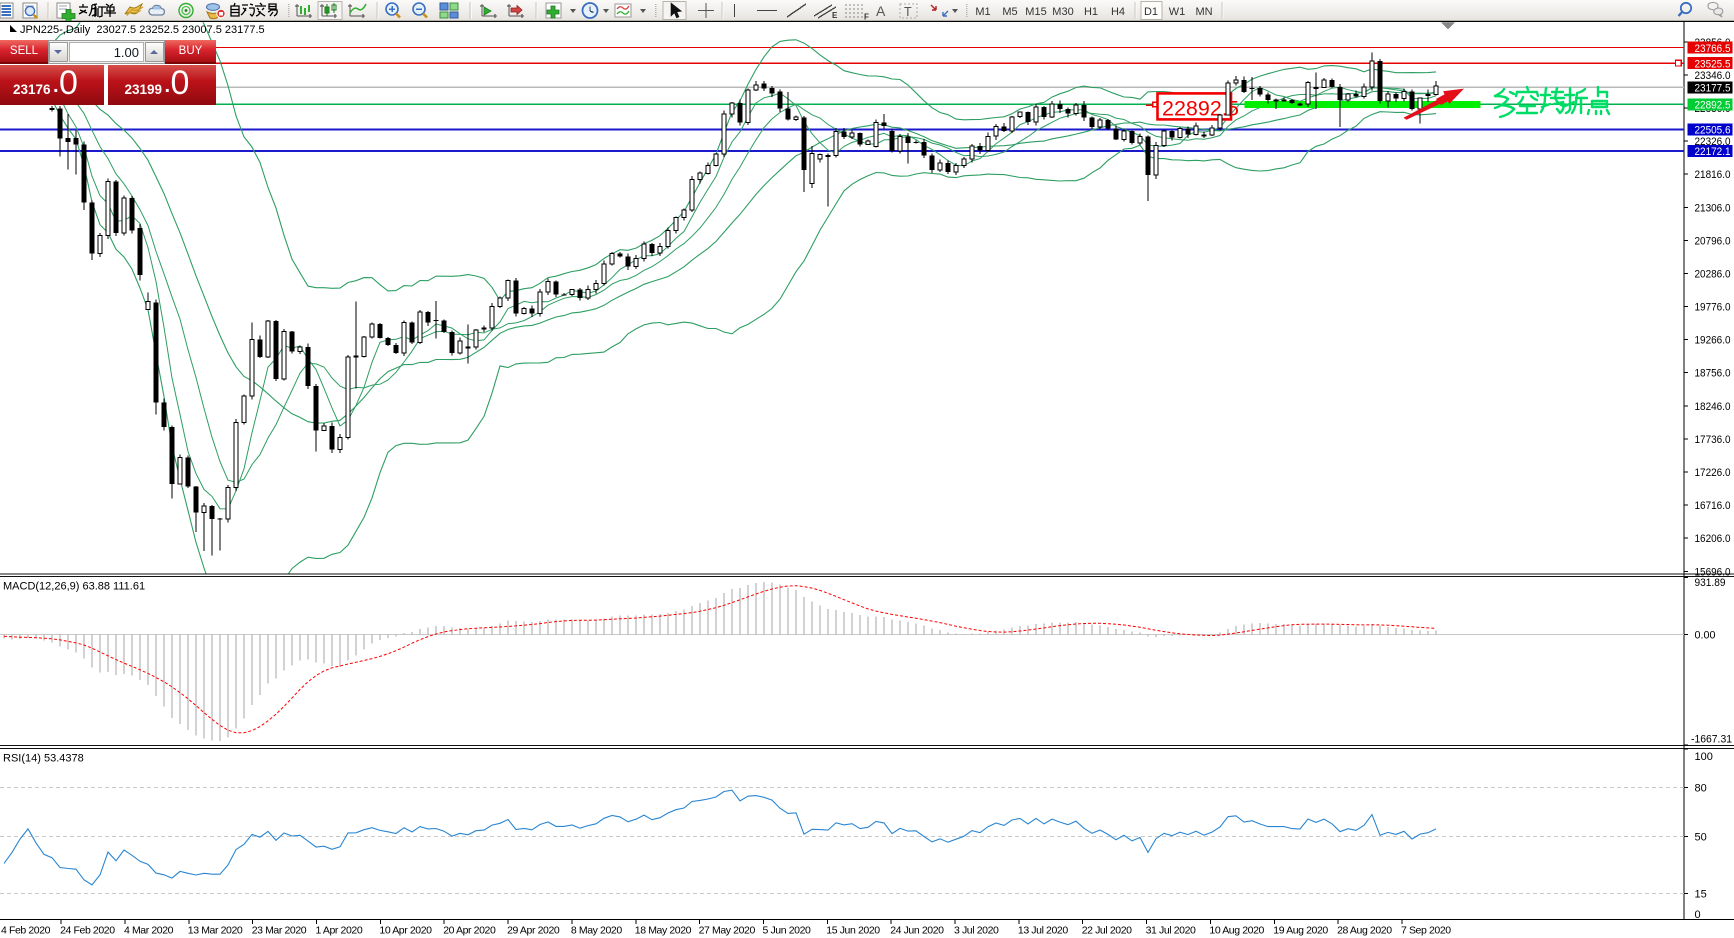  Describe the element at coordinates (1713, 374) in the screenshot. I see `svg-text: 18756.0` at that location.